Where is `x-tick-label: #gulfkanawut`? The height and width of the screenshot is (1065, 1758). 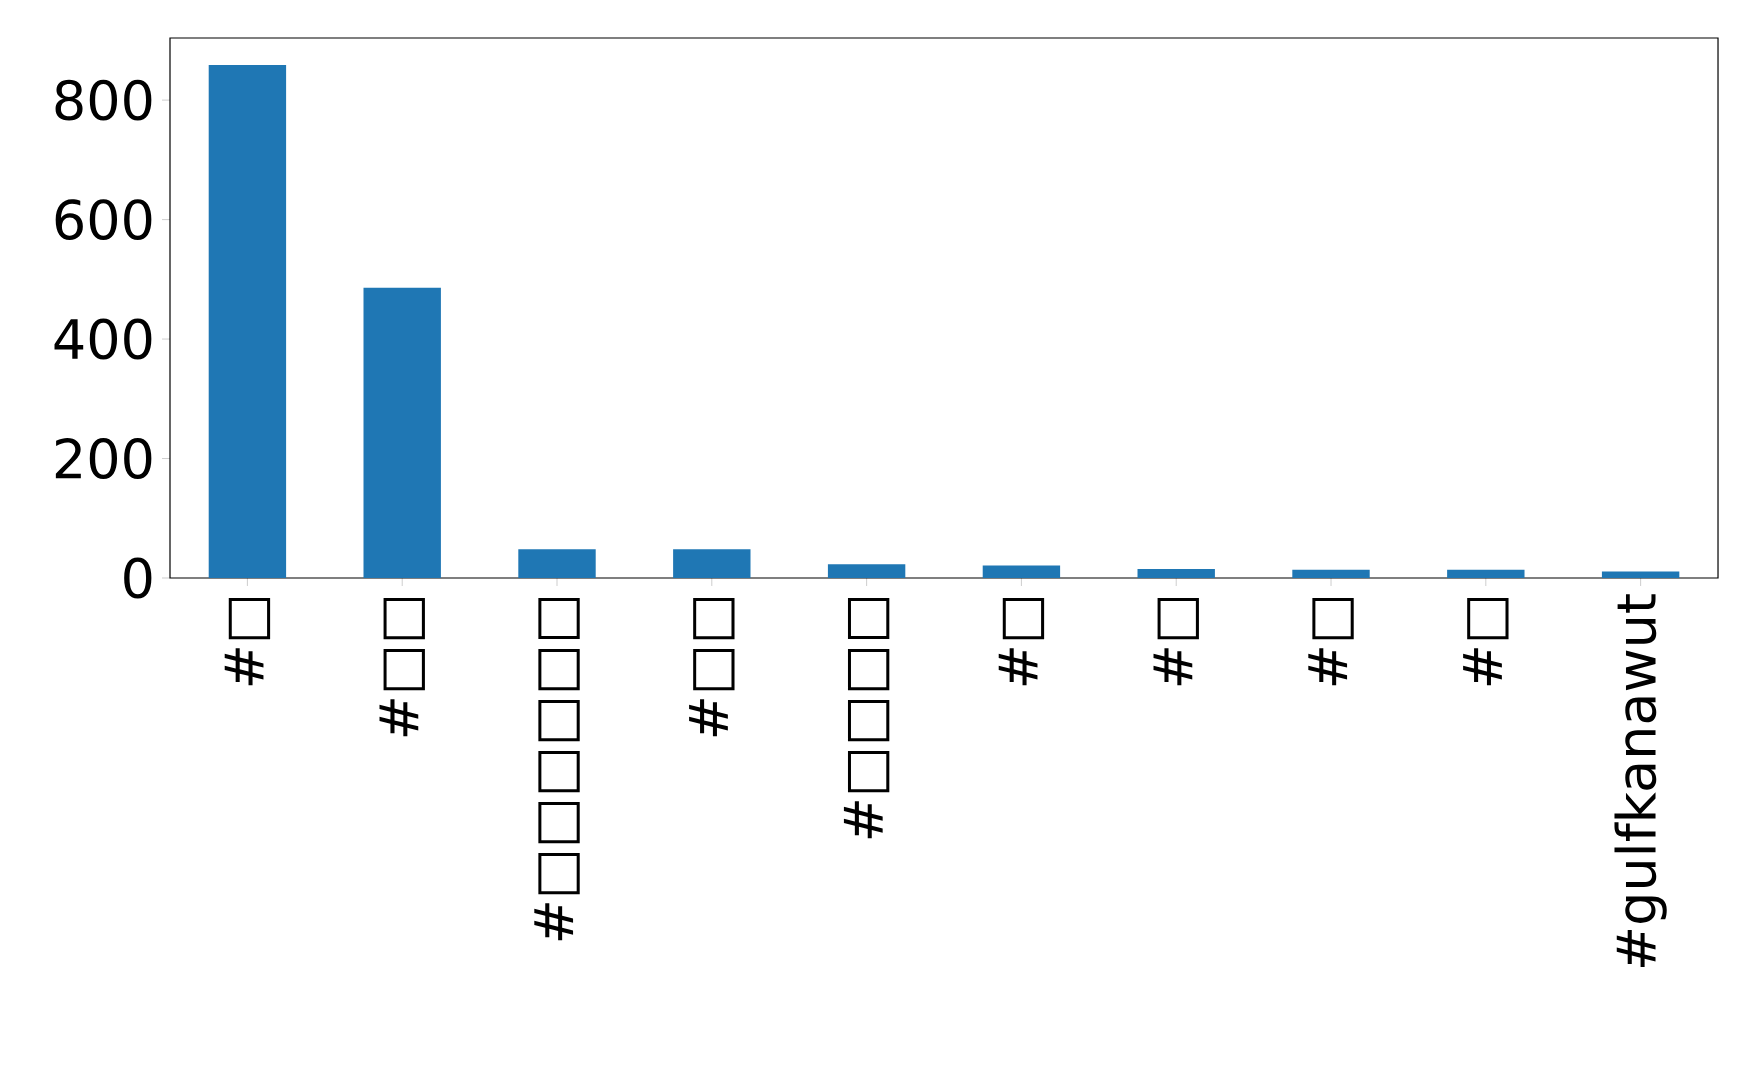
x-tick-label: #gulfkanawut is located at coordinates (1640, 780).